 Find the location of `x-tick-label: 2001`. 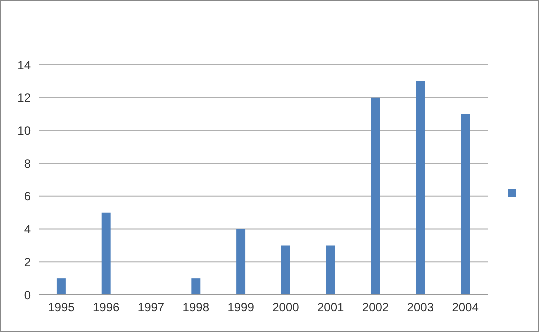

x-tick-label: 2001 is located at coordinates (331, 307).